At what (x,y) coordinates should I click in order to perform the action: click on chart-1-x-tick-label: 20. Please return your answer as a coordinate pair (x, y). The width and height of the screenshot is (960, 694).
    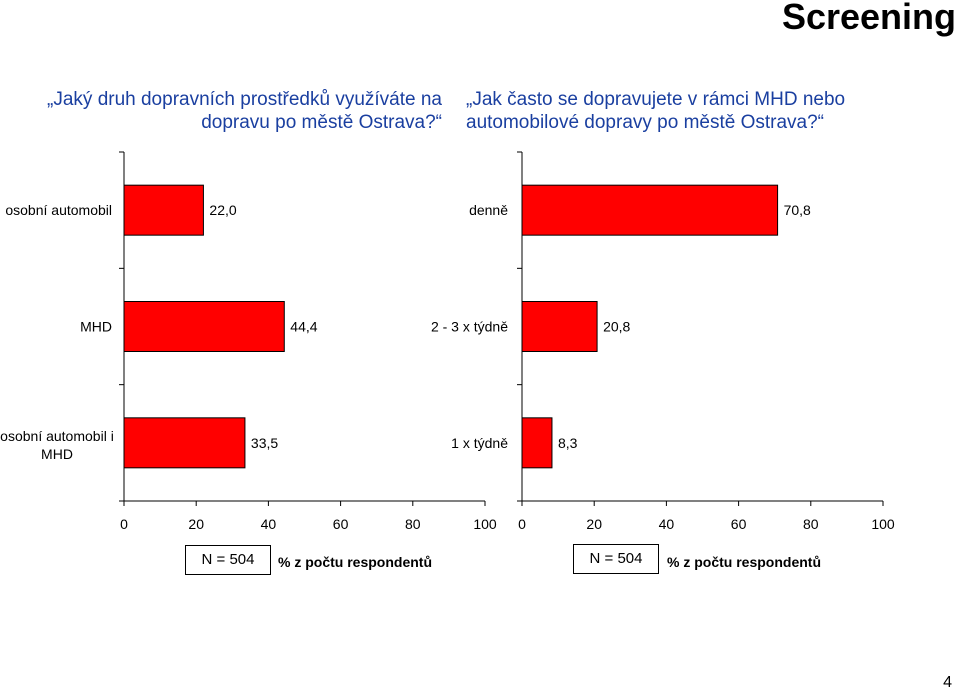
    Looking at the image, I should click on (196, 524).